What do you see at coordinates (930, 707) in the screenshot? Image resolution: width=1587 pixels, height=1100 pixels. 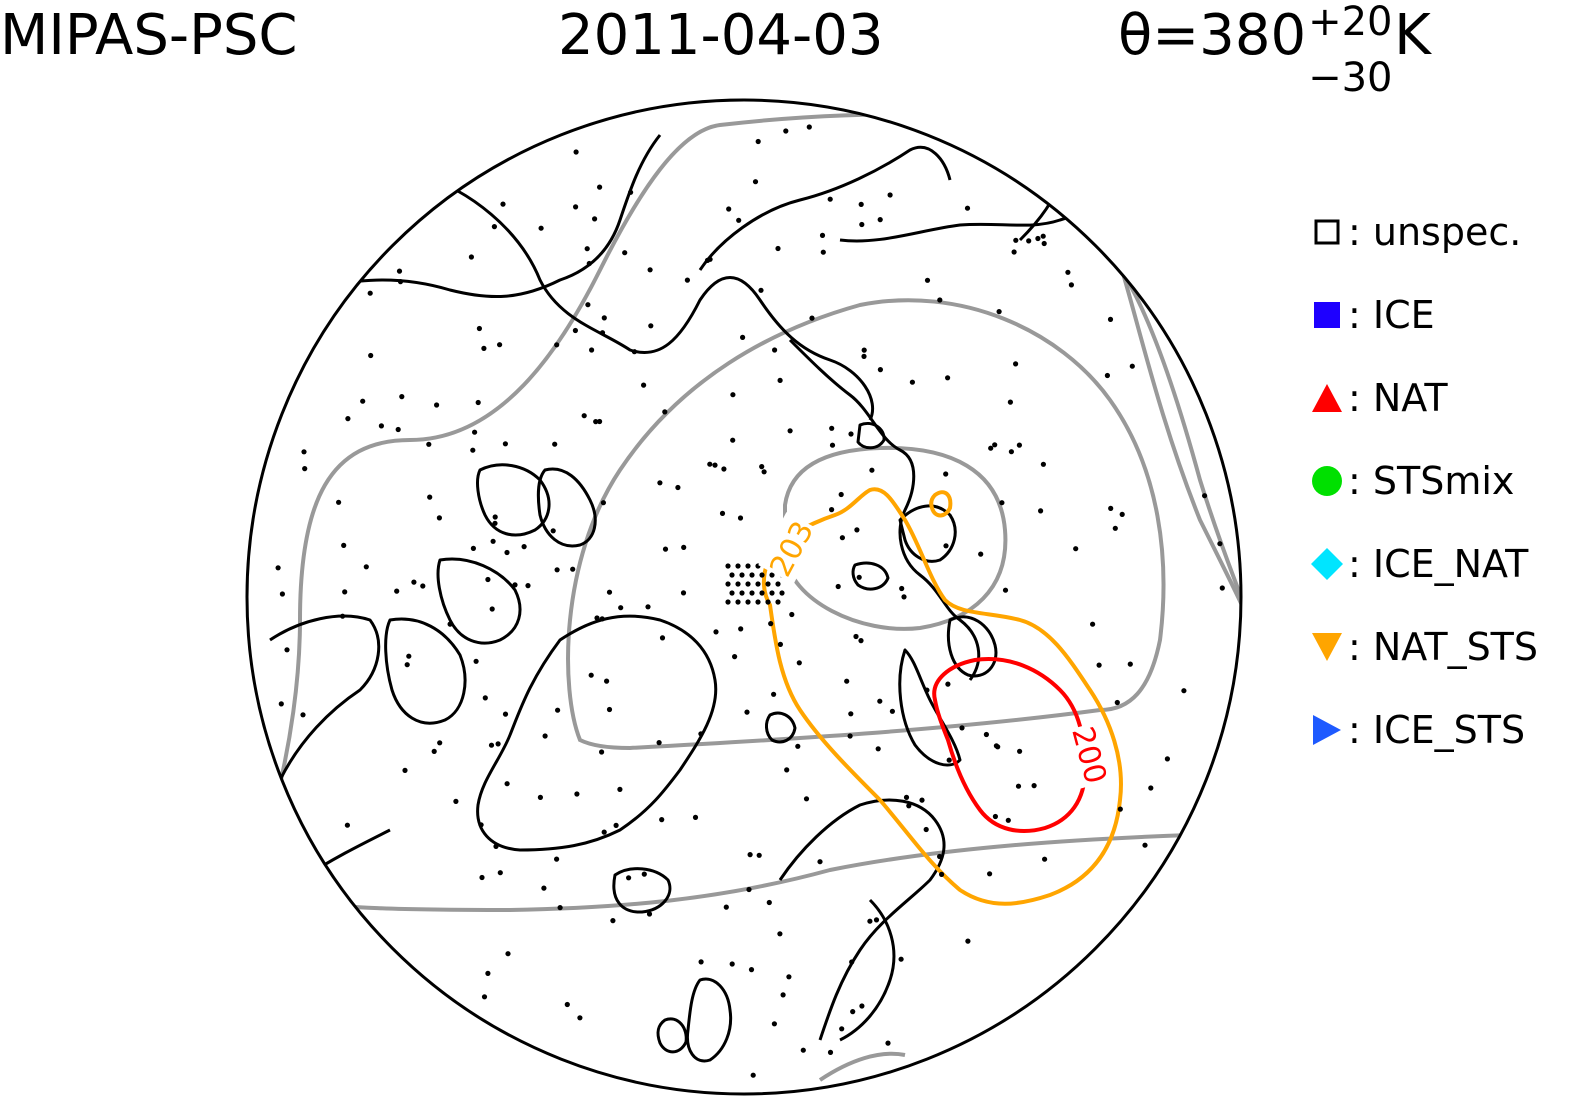 I see `coast-novaya-zemlya` at bounding box center [930, 707].